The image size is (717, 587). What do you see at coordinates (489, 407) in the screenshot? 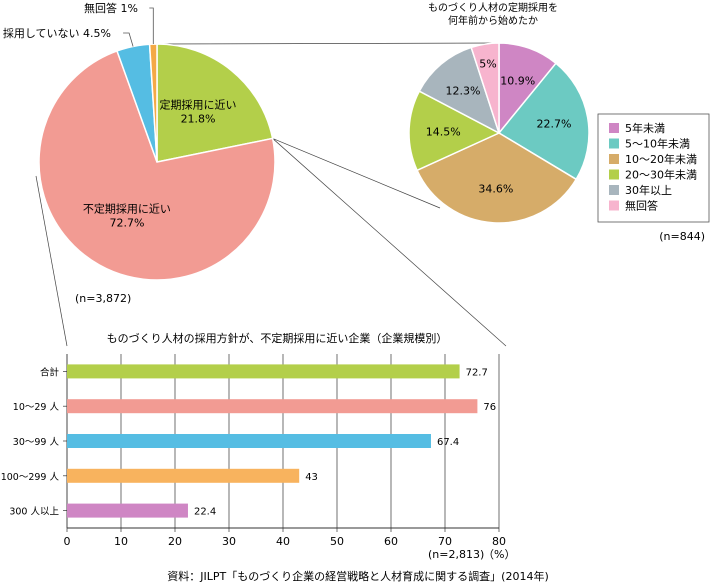
I see `bar-value-label-1: 76` at bounding box center [489, 407].